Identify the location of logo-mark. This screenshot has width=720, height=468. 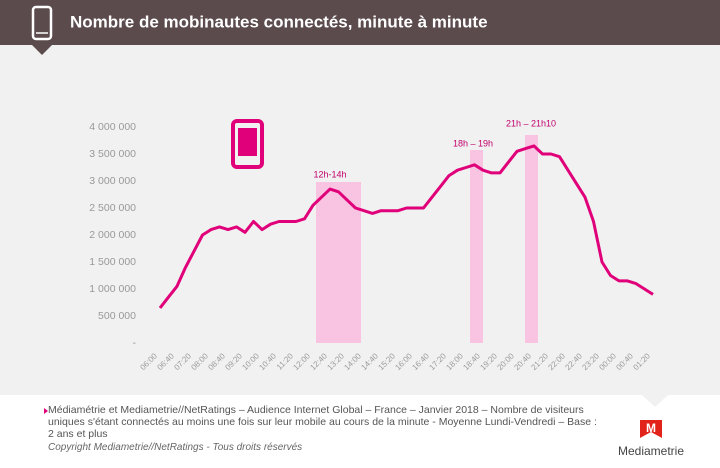
(651, 429).